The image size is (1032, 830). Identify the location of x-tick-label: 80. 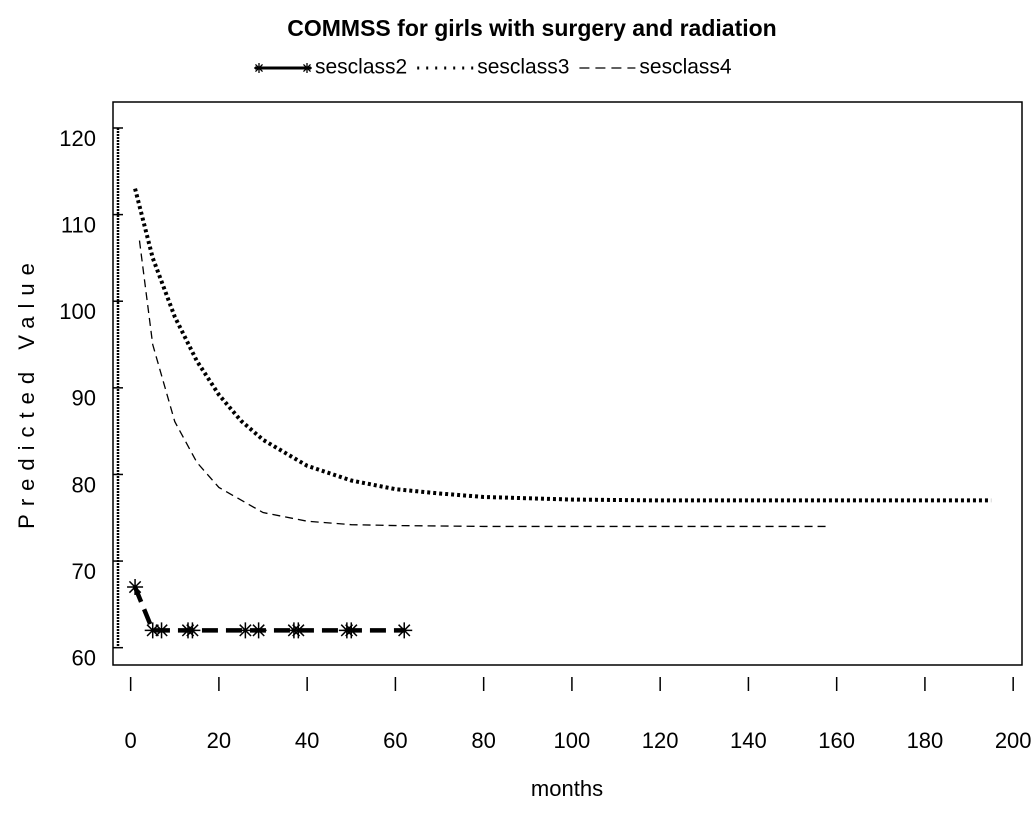
(483, 740).